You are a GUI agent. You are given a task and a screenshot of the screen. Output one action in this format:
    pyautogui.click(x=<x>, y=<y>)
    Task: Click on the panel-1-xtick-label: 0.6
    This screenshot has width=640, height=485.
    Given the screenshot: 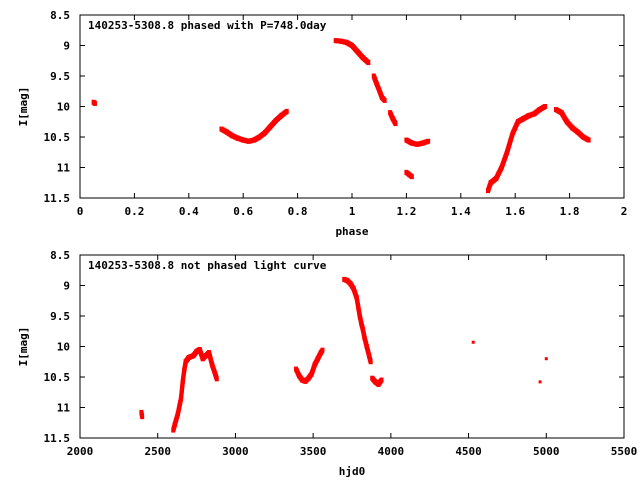 What is the action you would take?
    pyautogui.click(x=243, y=211)
    